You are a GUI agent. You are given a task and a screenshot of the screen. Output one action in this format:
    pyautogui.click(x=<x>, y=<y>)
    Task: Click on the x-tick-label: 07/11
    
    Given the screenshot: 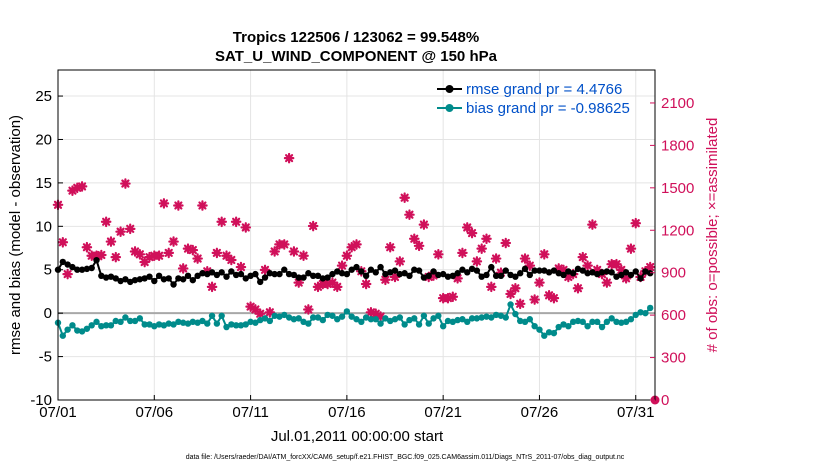 What is the action you would take?
    pyautogui.click(x=250, y=412)
    